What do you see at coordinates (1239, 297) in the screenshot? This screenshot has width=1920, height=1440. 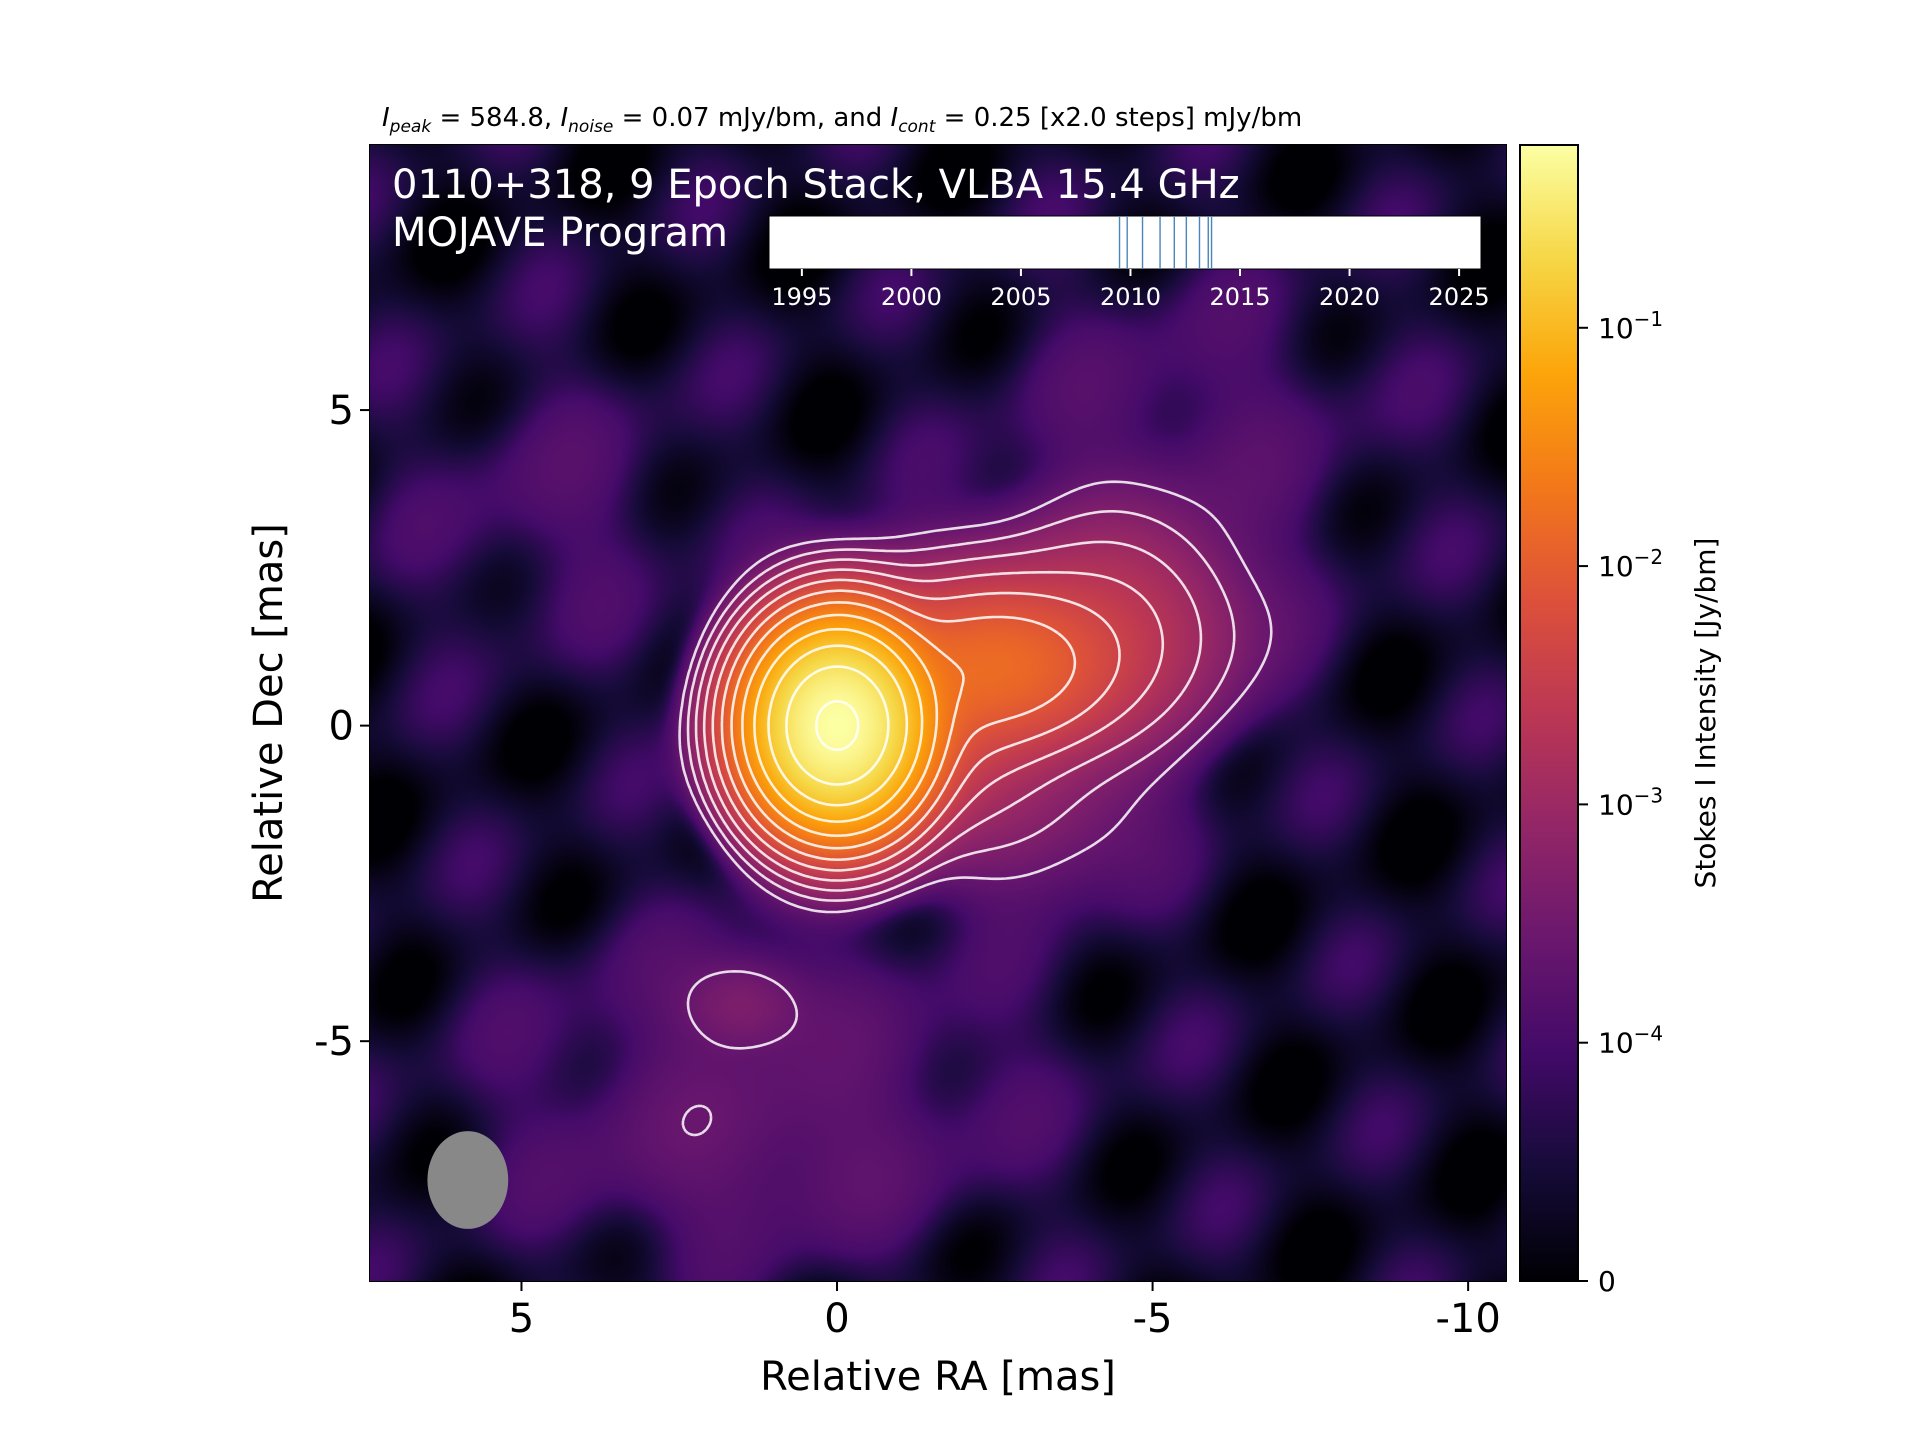 I see `timeline-tick-label: 2015` at bounding box center [1239, 297].